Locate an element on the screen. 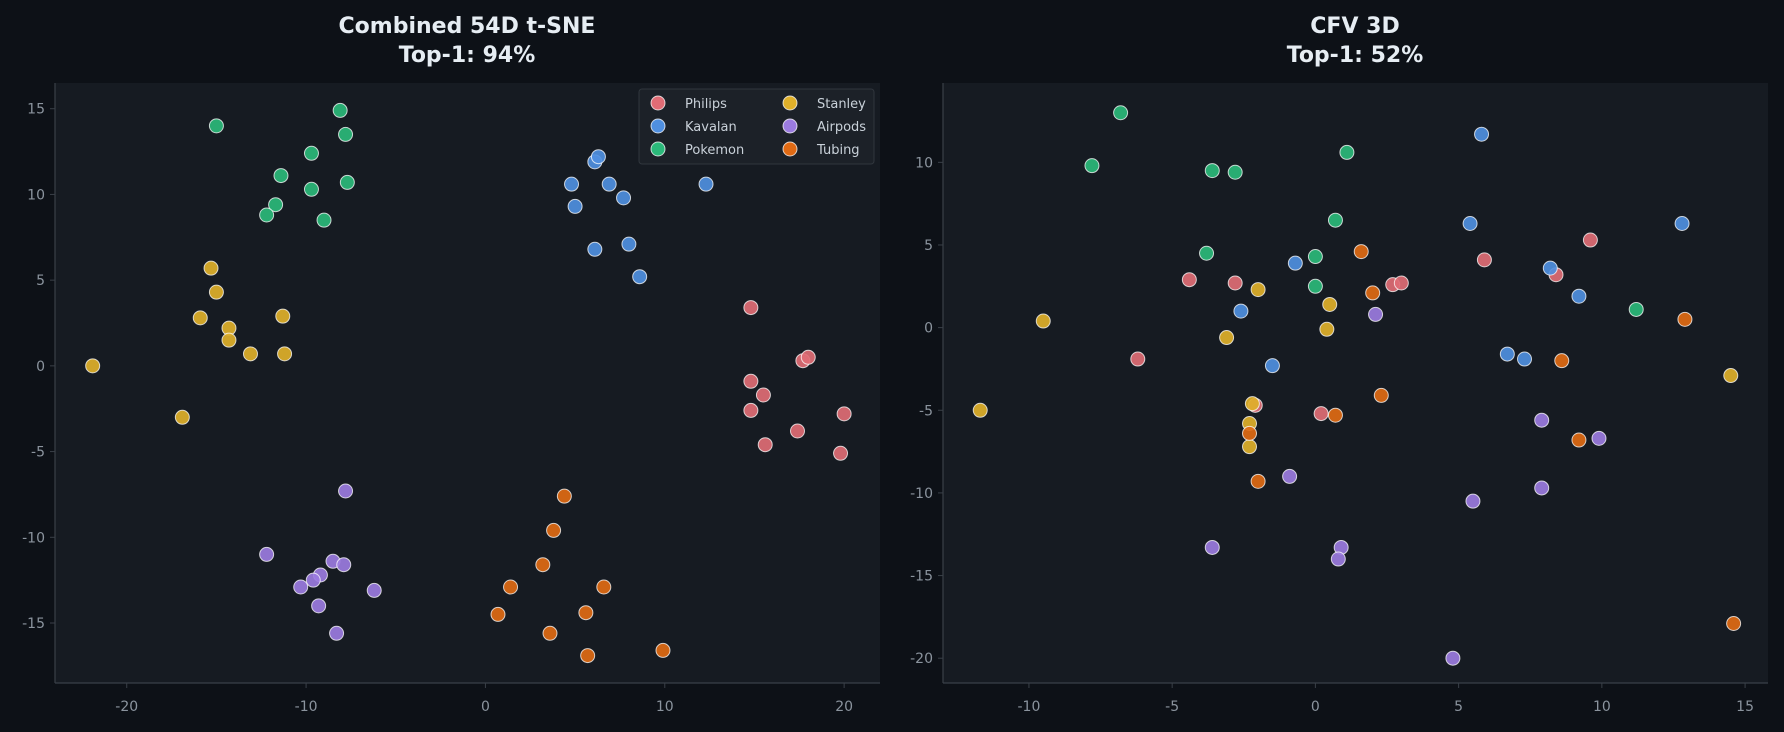 This screenshot has height=732, width=1784. x-tick-label: 10 is located at coordinates (665, 707).